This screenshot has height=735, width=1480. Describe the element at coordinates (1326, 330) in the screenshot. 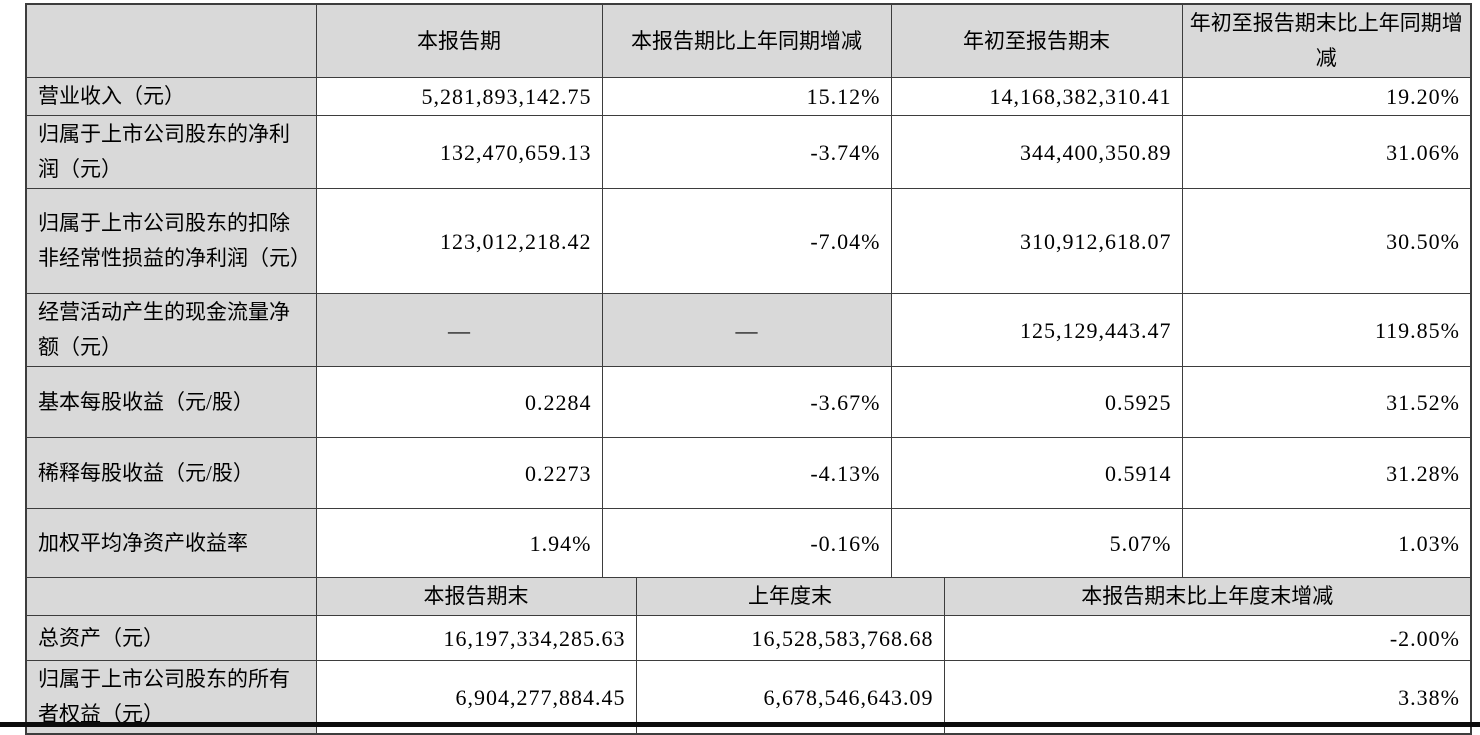

I see `cell-ytd-yoy-change: 119.85%` at that location.